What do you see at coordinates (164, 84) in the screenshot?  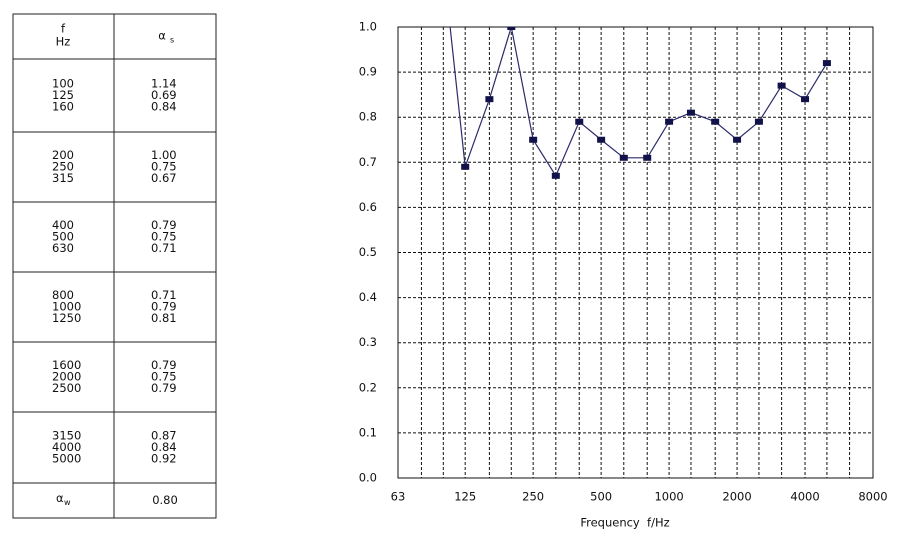 I see `alpha-value: 1.14` at bounding box center [164, 84].